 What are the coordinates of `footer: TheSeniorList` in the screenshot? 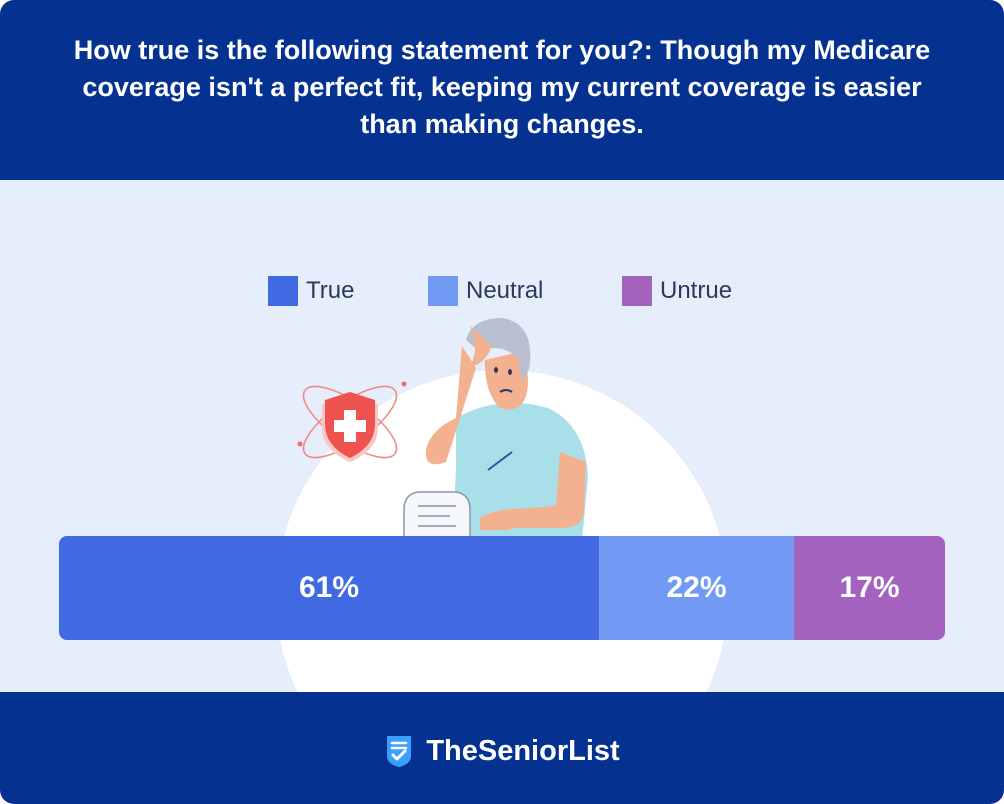 It's located at (502, 748).